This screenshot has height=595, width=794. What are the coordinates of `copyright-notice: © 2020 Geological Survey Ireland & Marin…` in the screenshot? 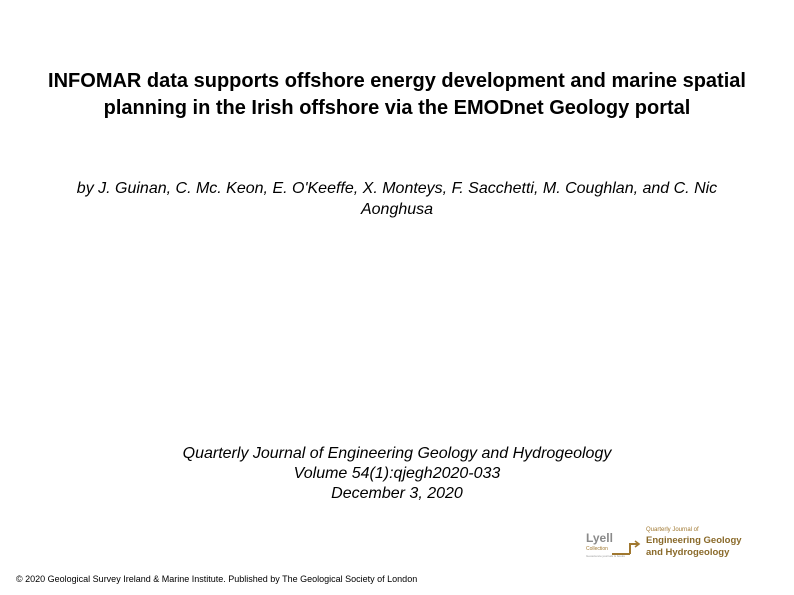 It's located at (217, 579).